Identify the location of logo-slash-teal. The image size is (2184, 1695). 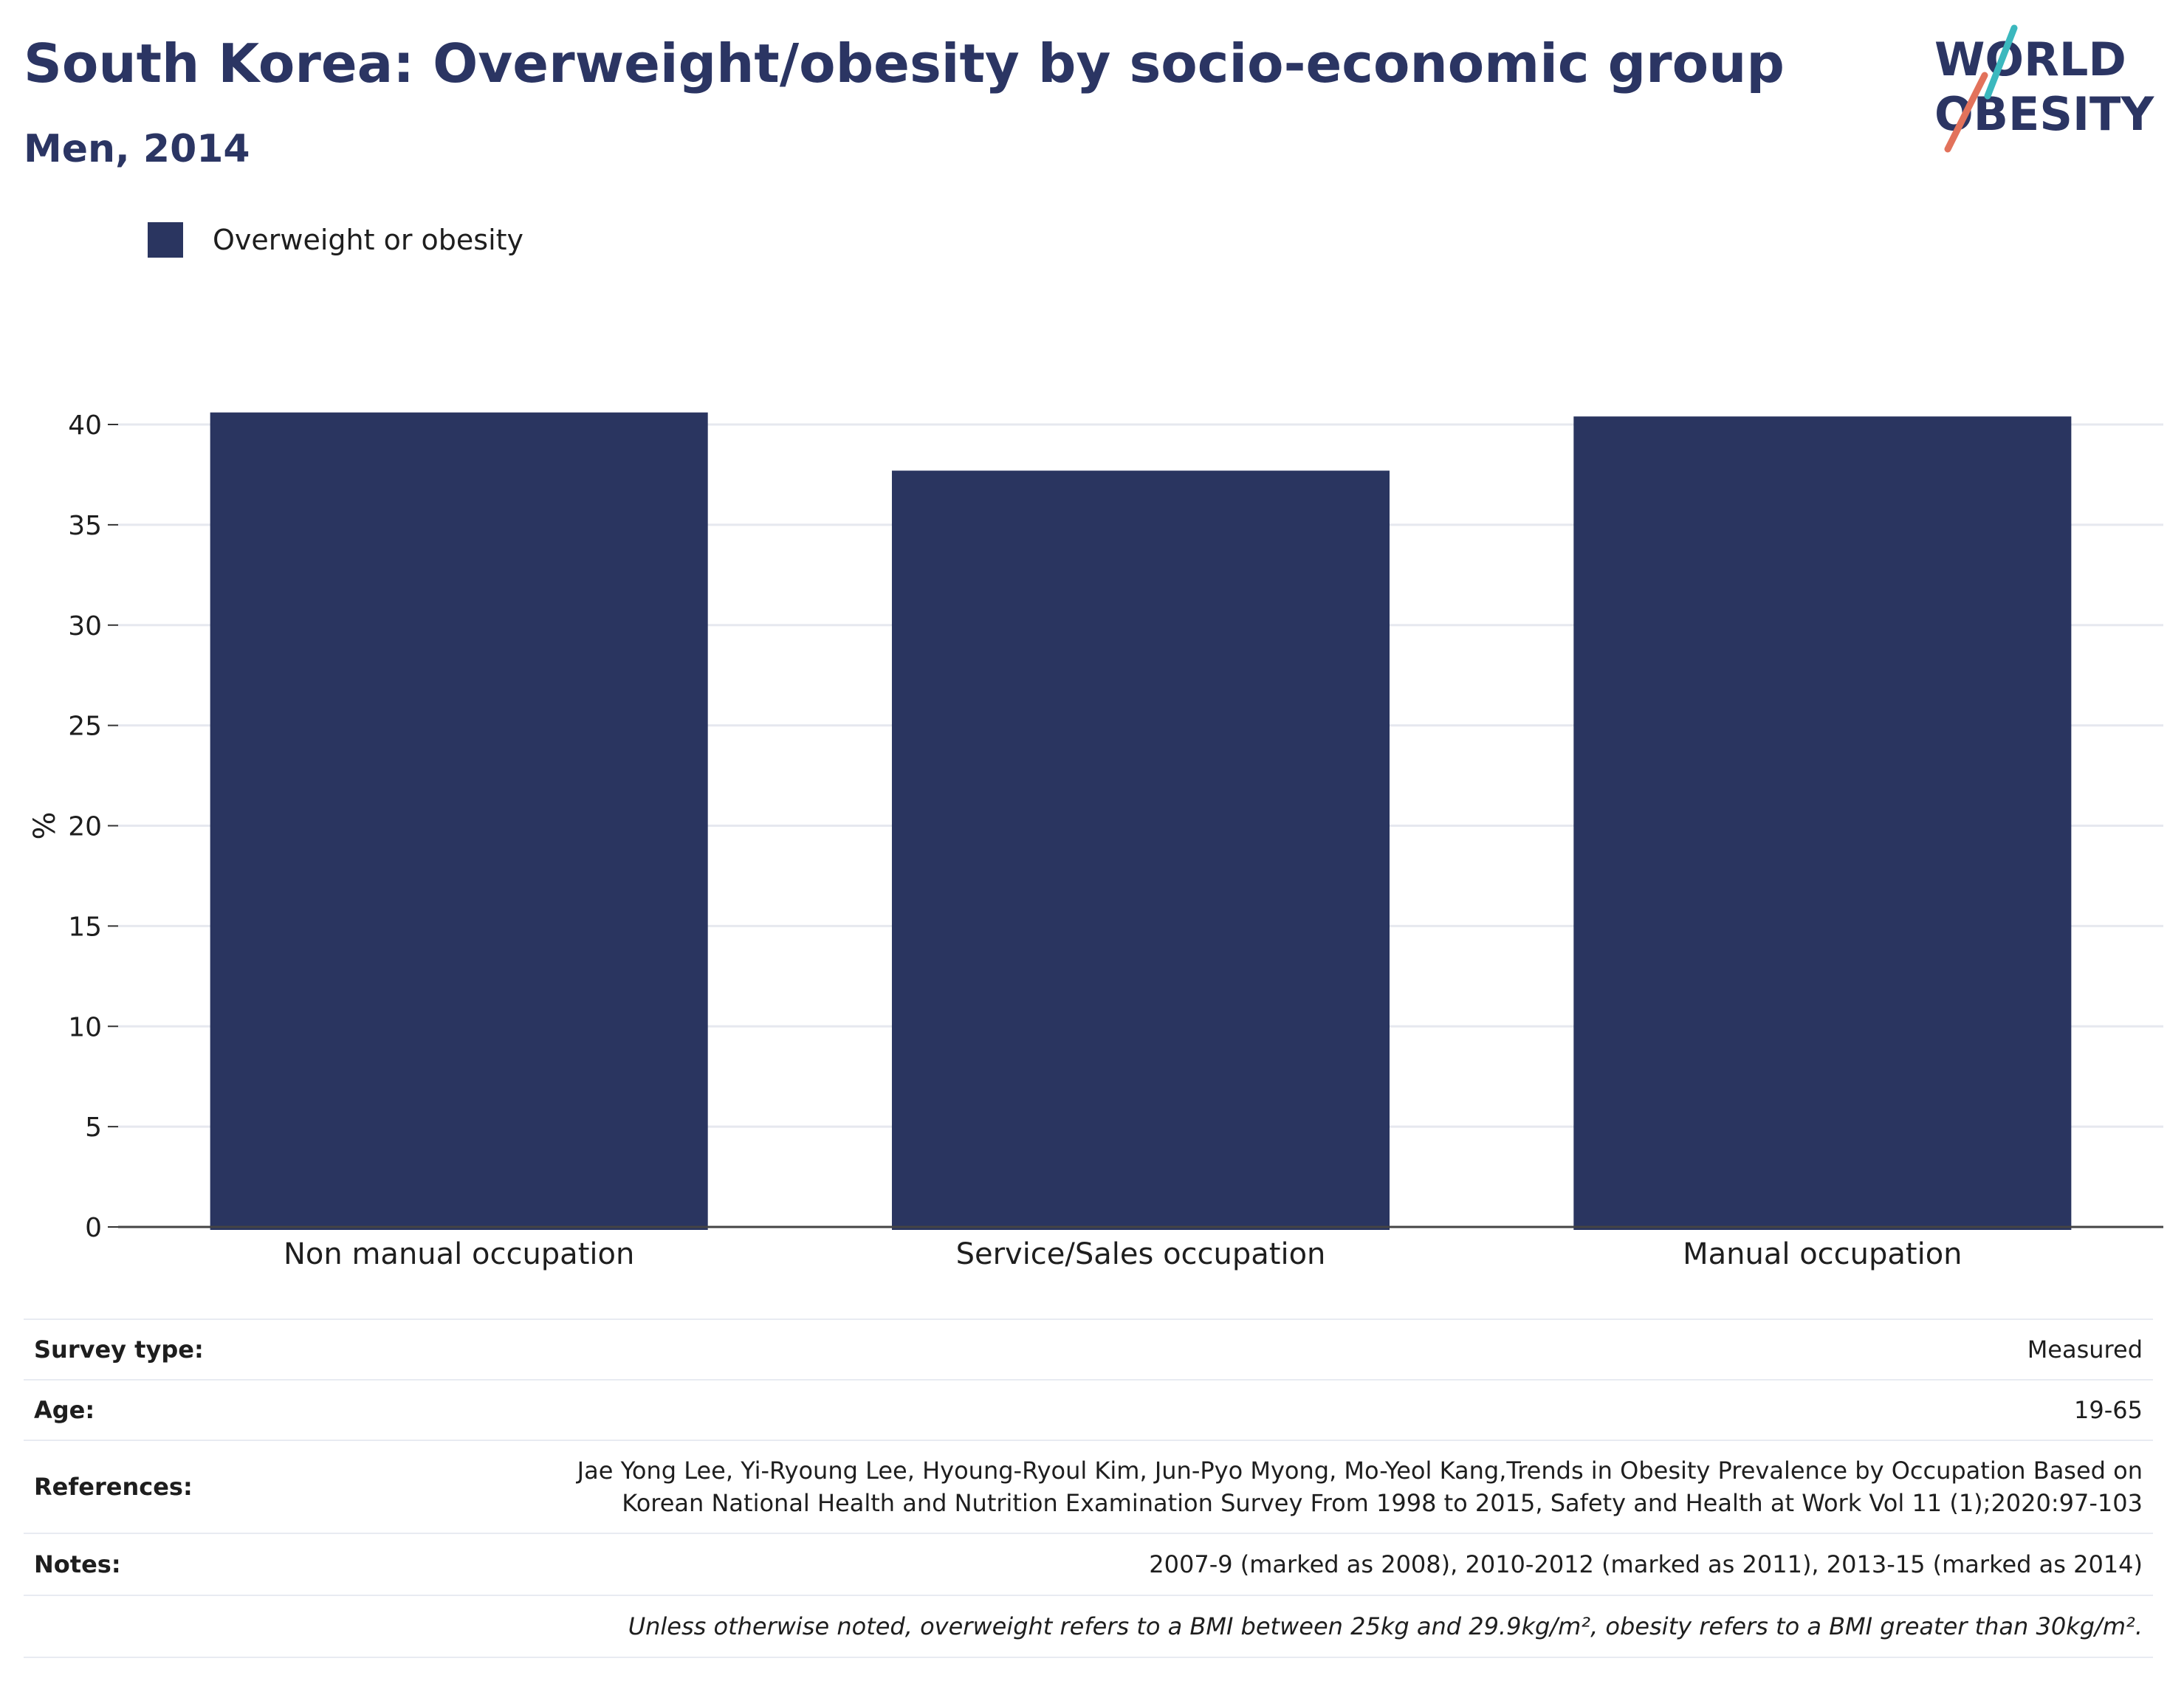
(2001, 62).